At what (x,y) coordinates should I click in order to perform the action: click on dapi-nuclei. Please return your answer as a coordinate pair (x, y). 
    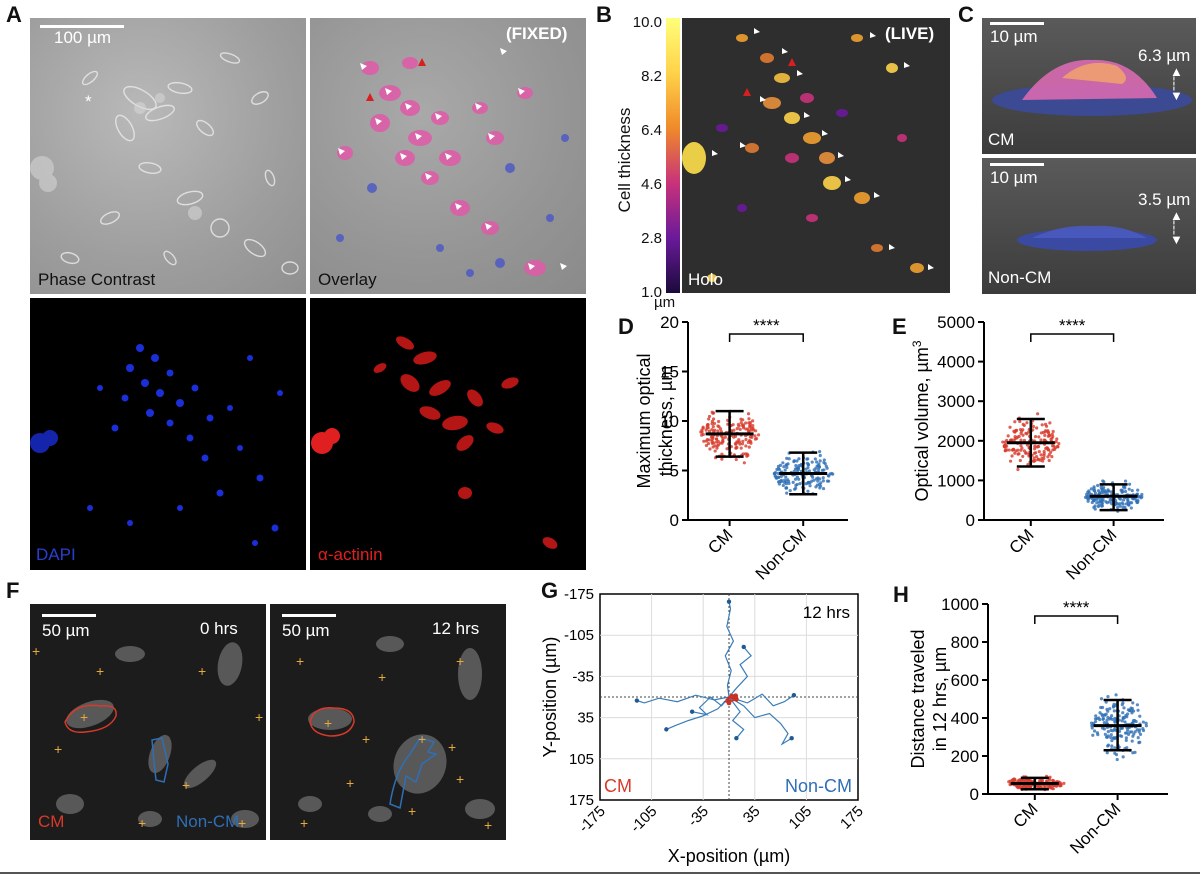
    Looking at the image, I should click on (156, 445).